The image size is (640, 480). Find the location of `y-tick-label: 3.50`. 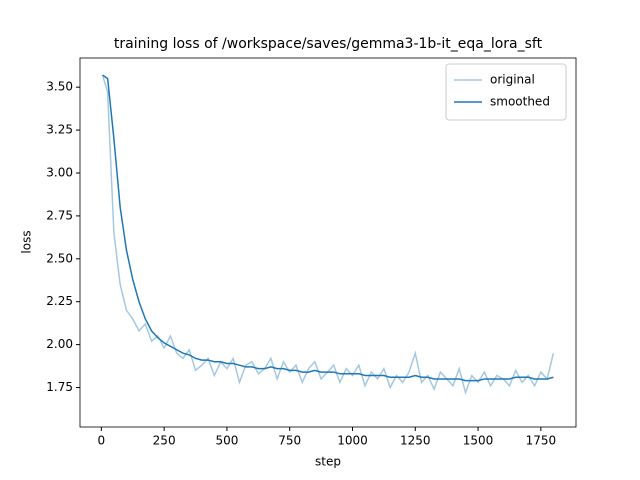

y-tick-label: 3.50 is located at coordinates (59, 87).